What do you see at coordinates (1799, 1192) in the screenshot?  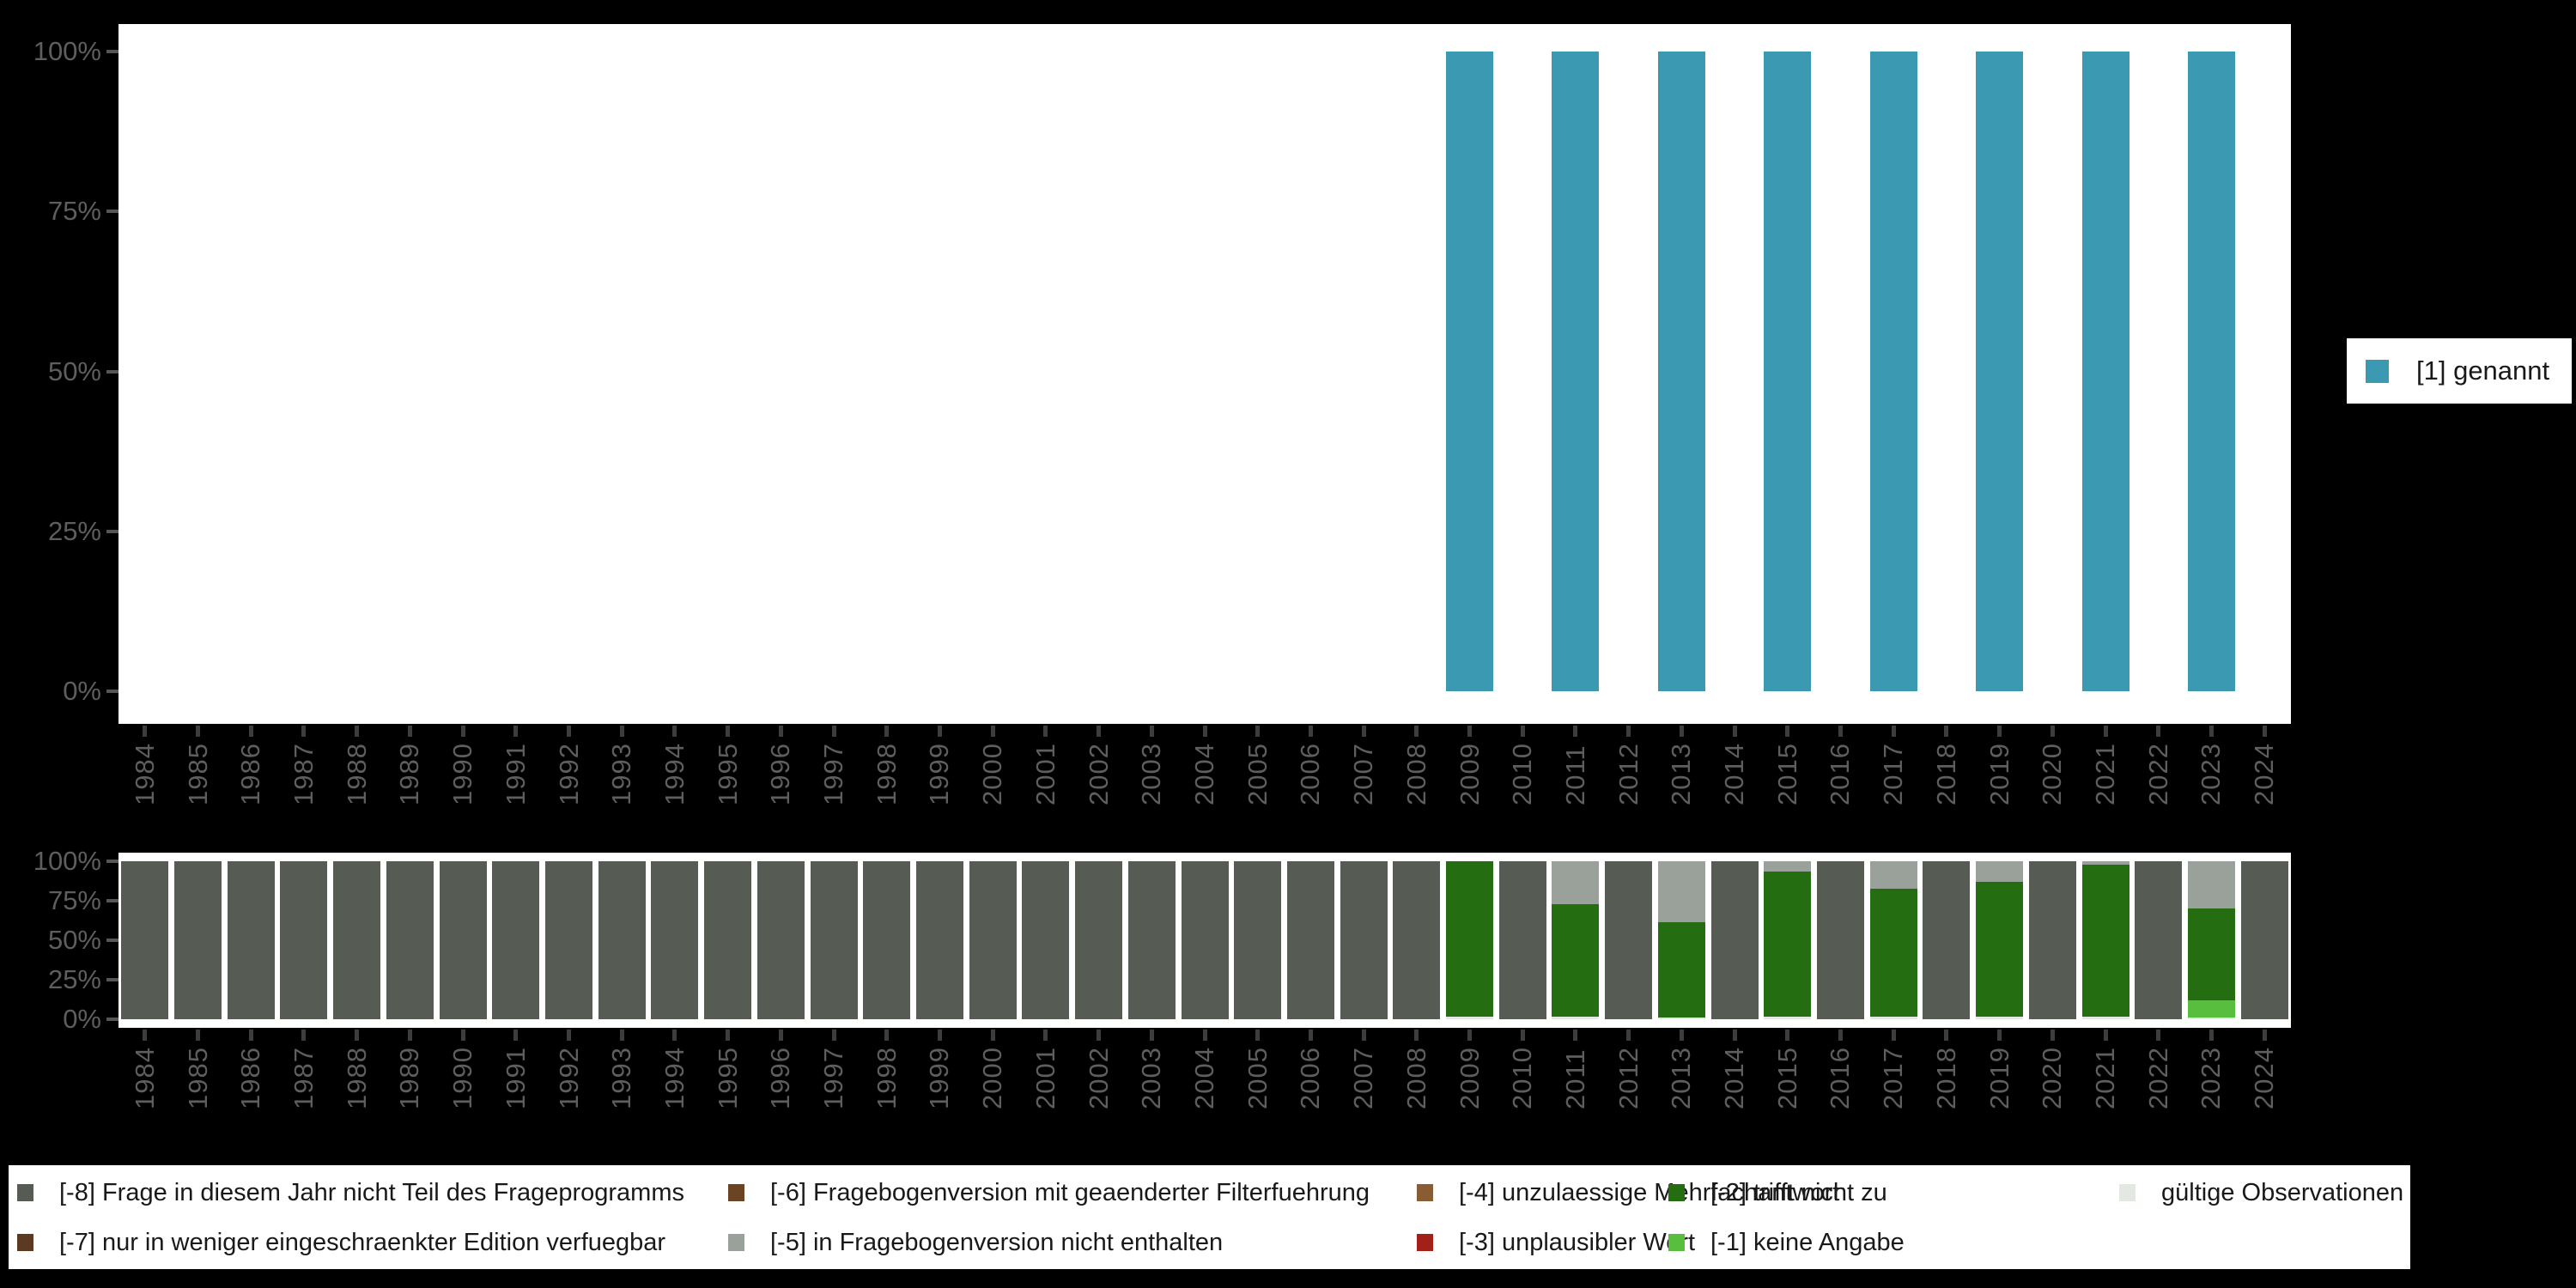 I see `legend-label: [-2] trifft nicht zu` at bounding box center [1799, 1192].